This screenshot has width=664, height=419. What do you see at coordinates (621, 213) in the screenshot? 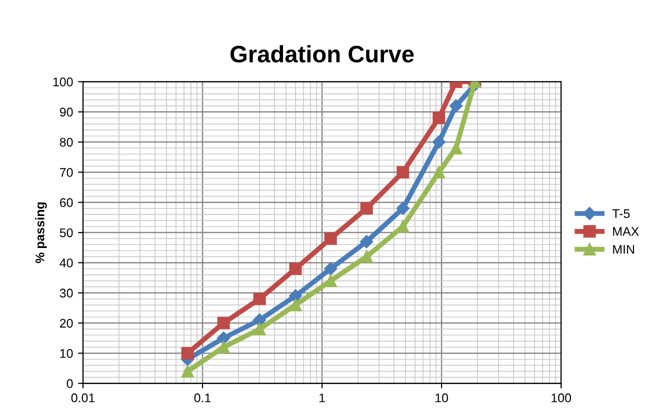
I see `legend-label: T-5` at bounding box center [621, 213].